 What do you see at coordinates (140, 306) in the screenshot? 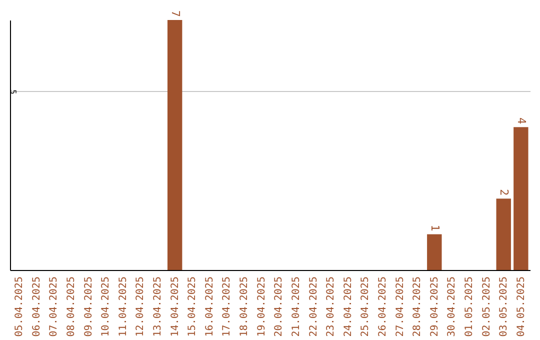
I see `x-tick-label: 12.04.2025` at bounding box center [140, 306].